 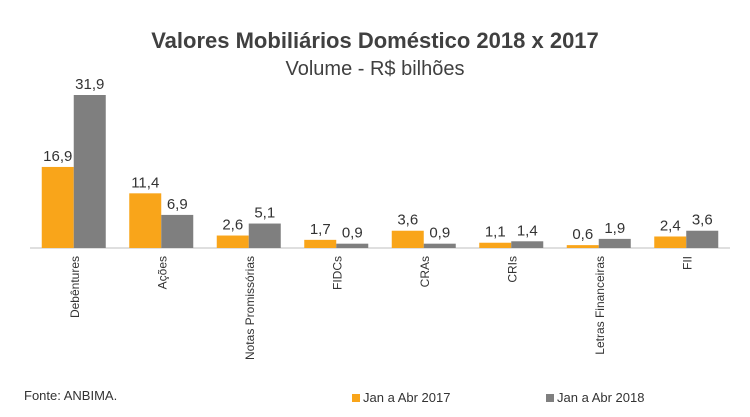 I want to click on category-label: Debêntures, so click(x=75, y=287).